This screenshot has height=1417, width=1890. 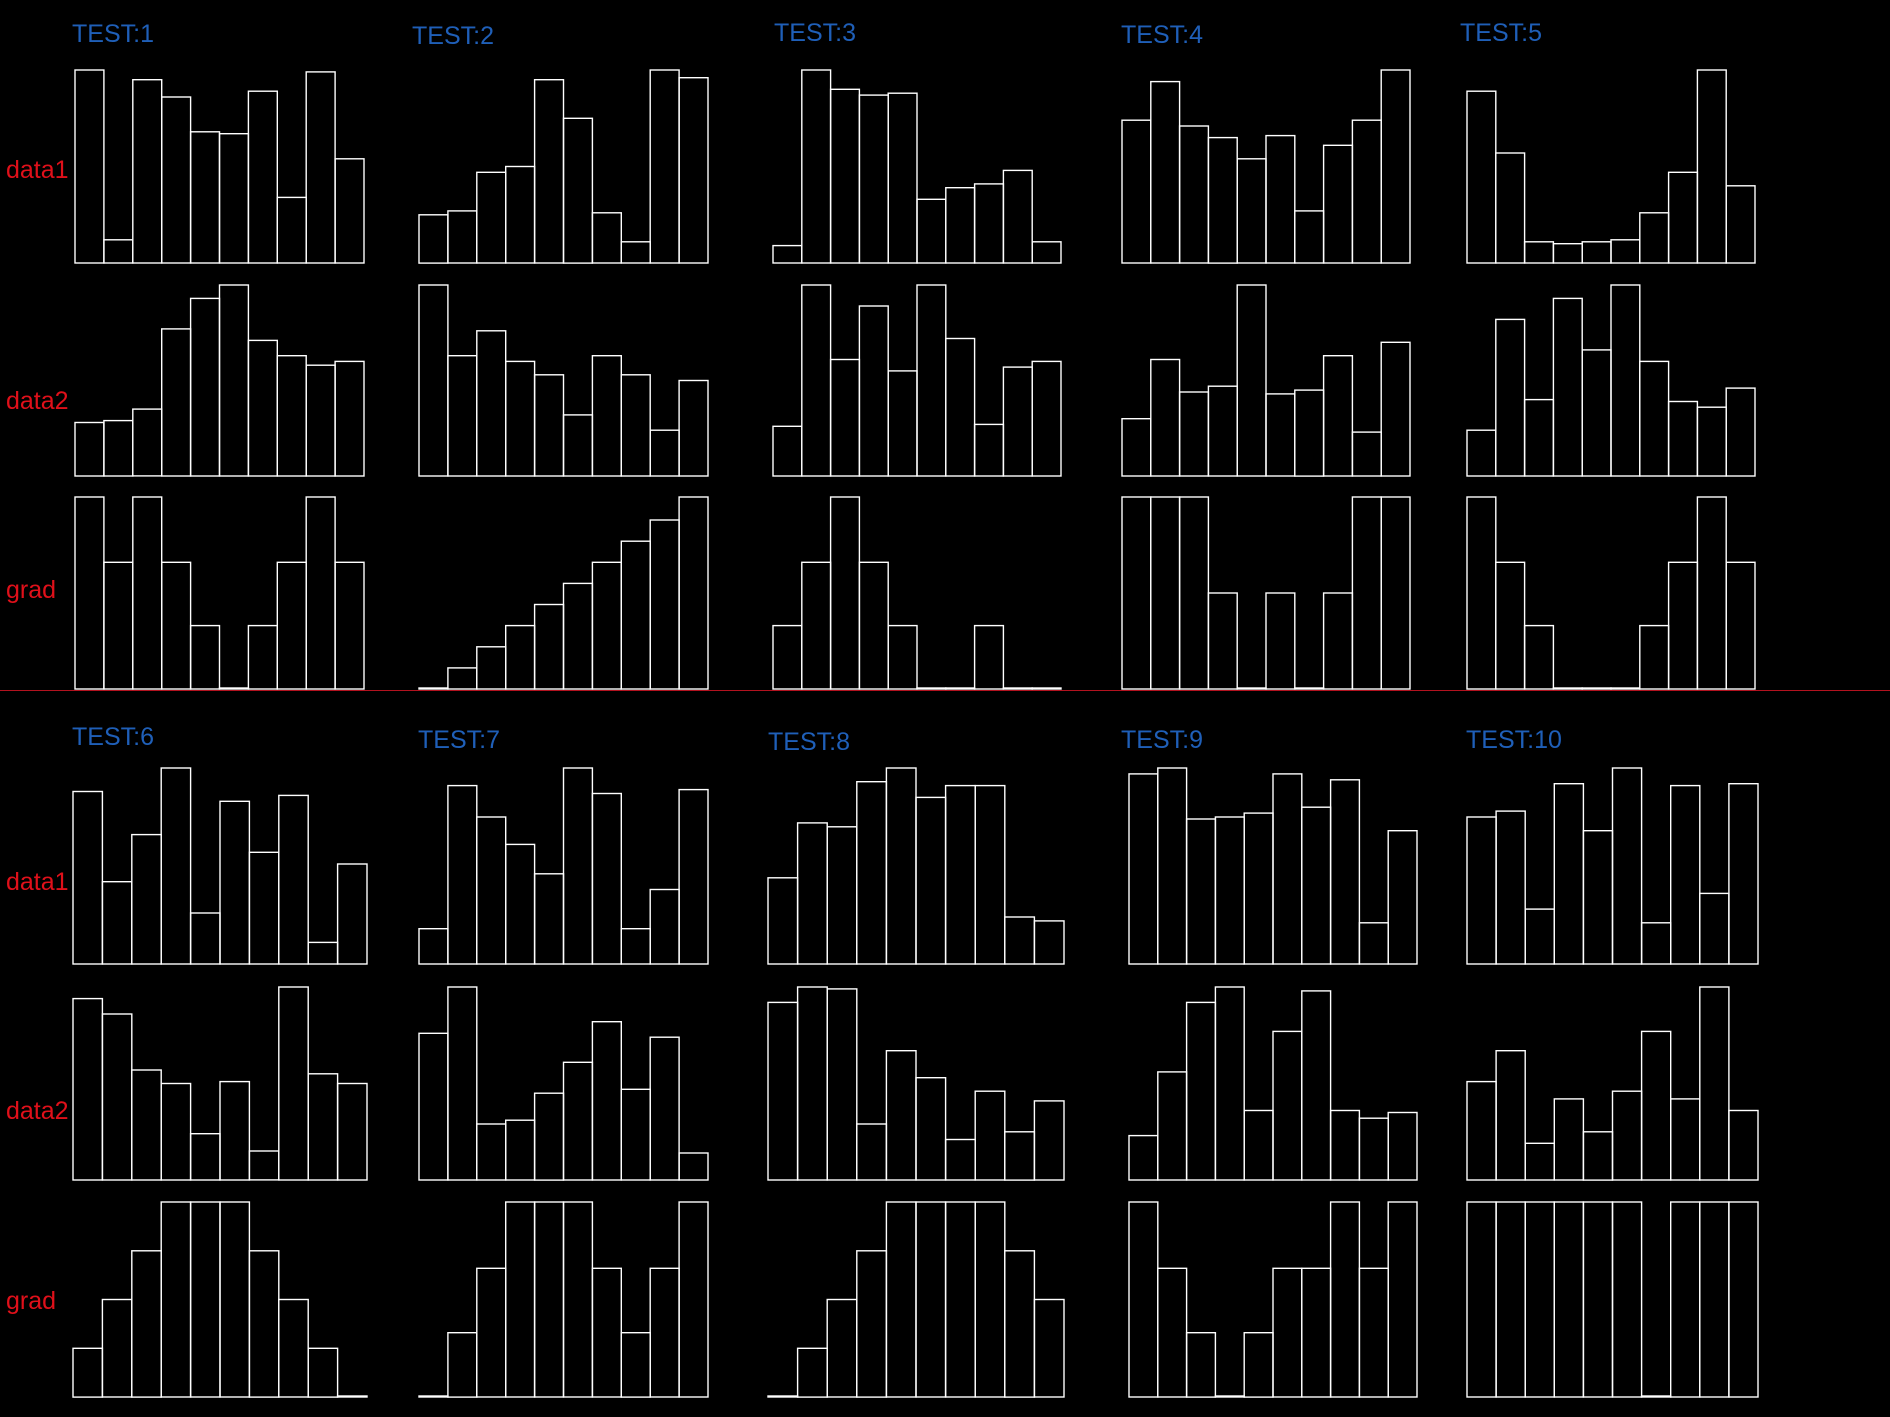 What do you see at coordinates (37, 170) in the screenshot?
I see `row-label-data1: data1` at bounding box center [37, 170].